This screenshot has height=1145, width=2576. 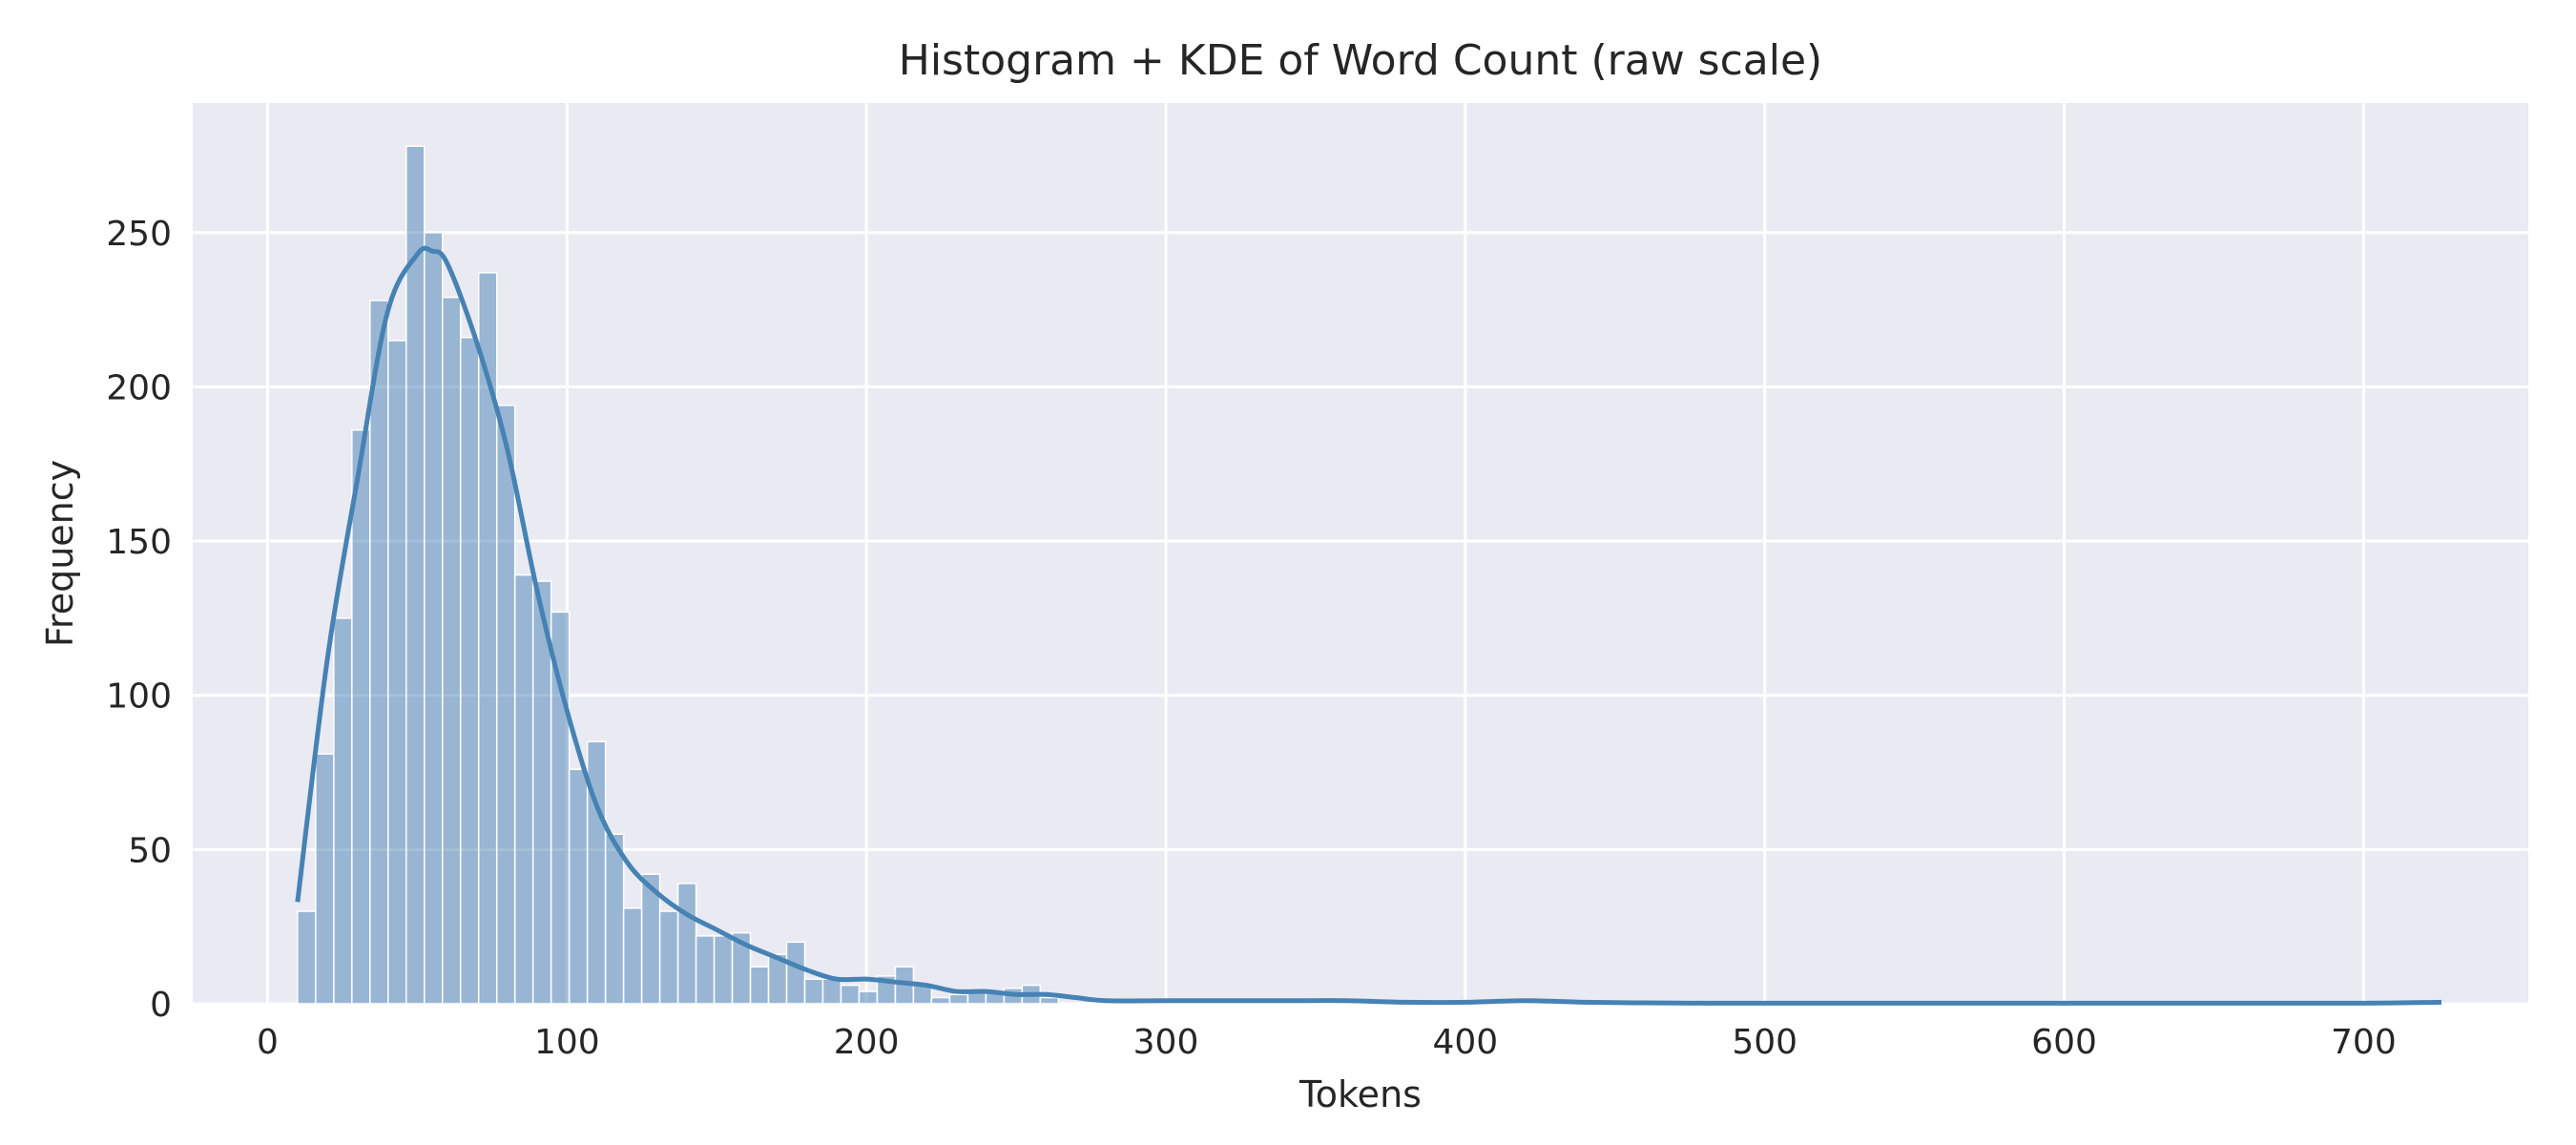 What do you see at coordinates (268, 1042) in the screenshot?
I see `x-tick-label: 0` at bounding box center [268, 1042].